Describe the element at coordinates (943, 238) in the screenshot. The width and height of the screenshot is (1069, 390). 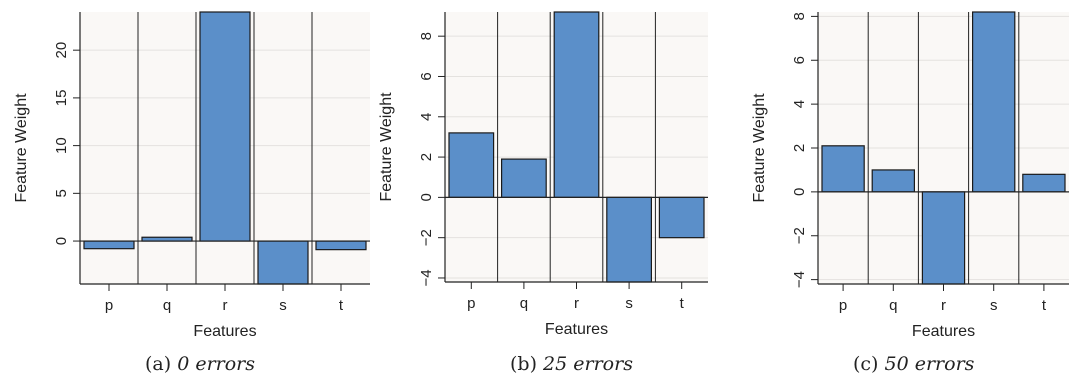
I see `bar-c-r` at that location.